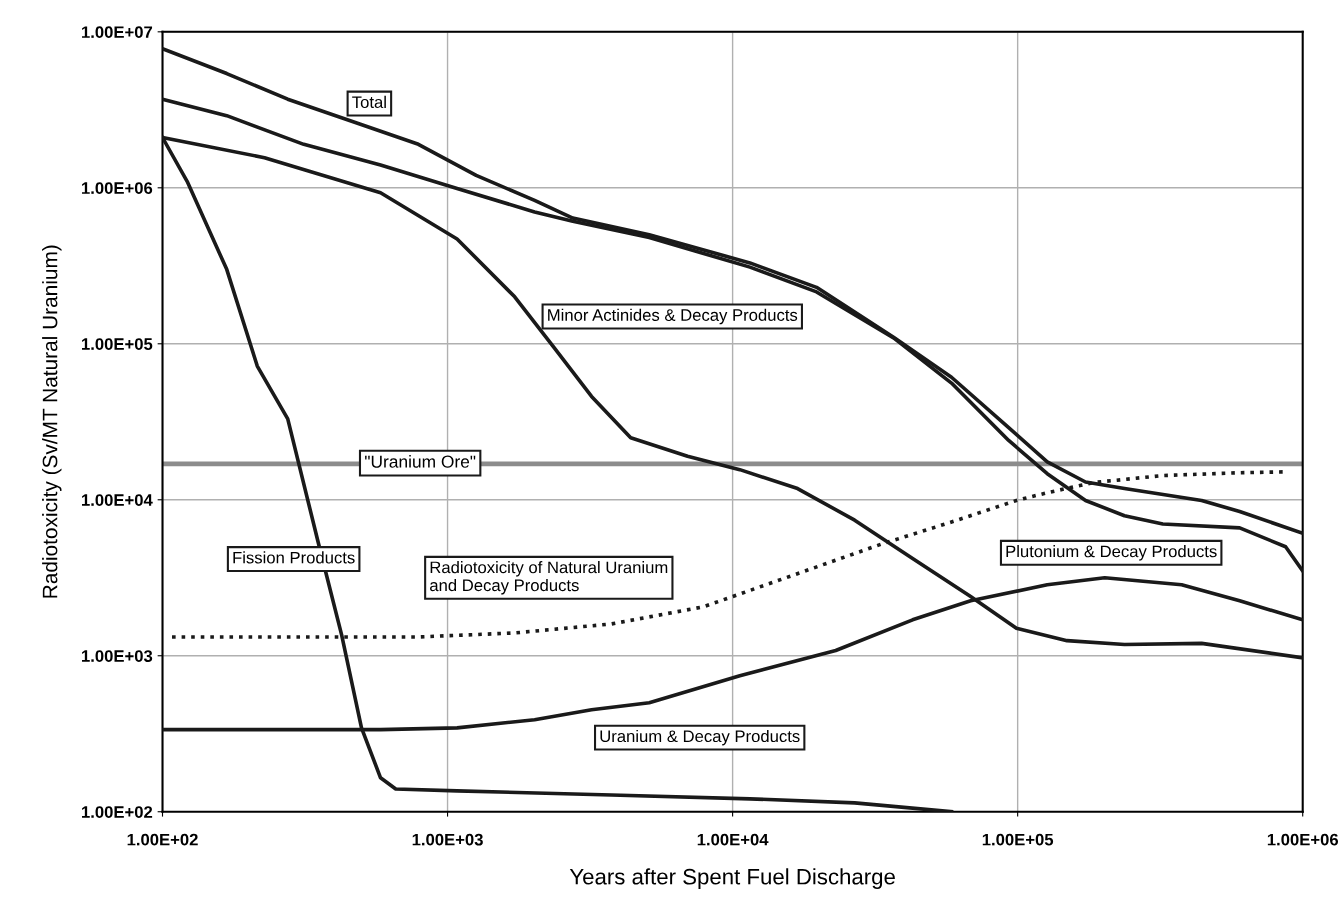  Describe the element at coordinates (733, 839) in the screenshot. I see `x-tick-label: 1.00E+04` at that location.